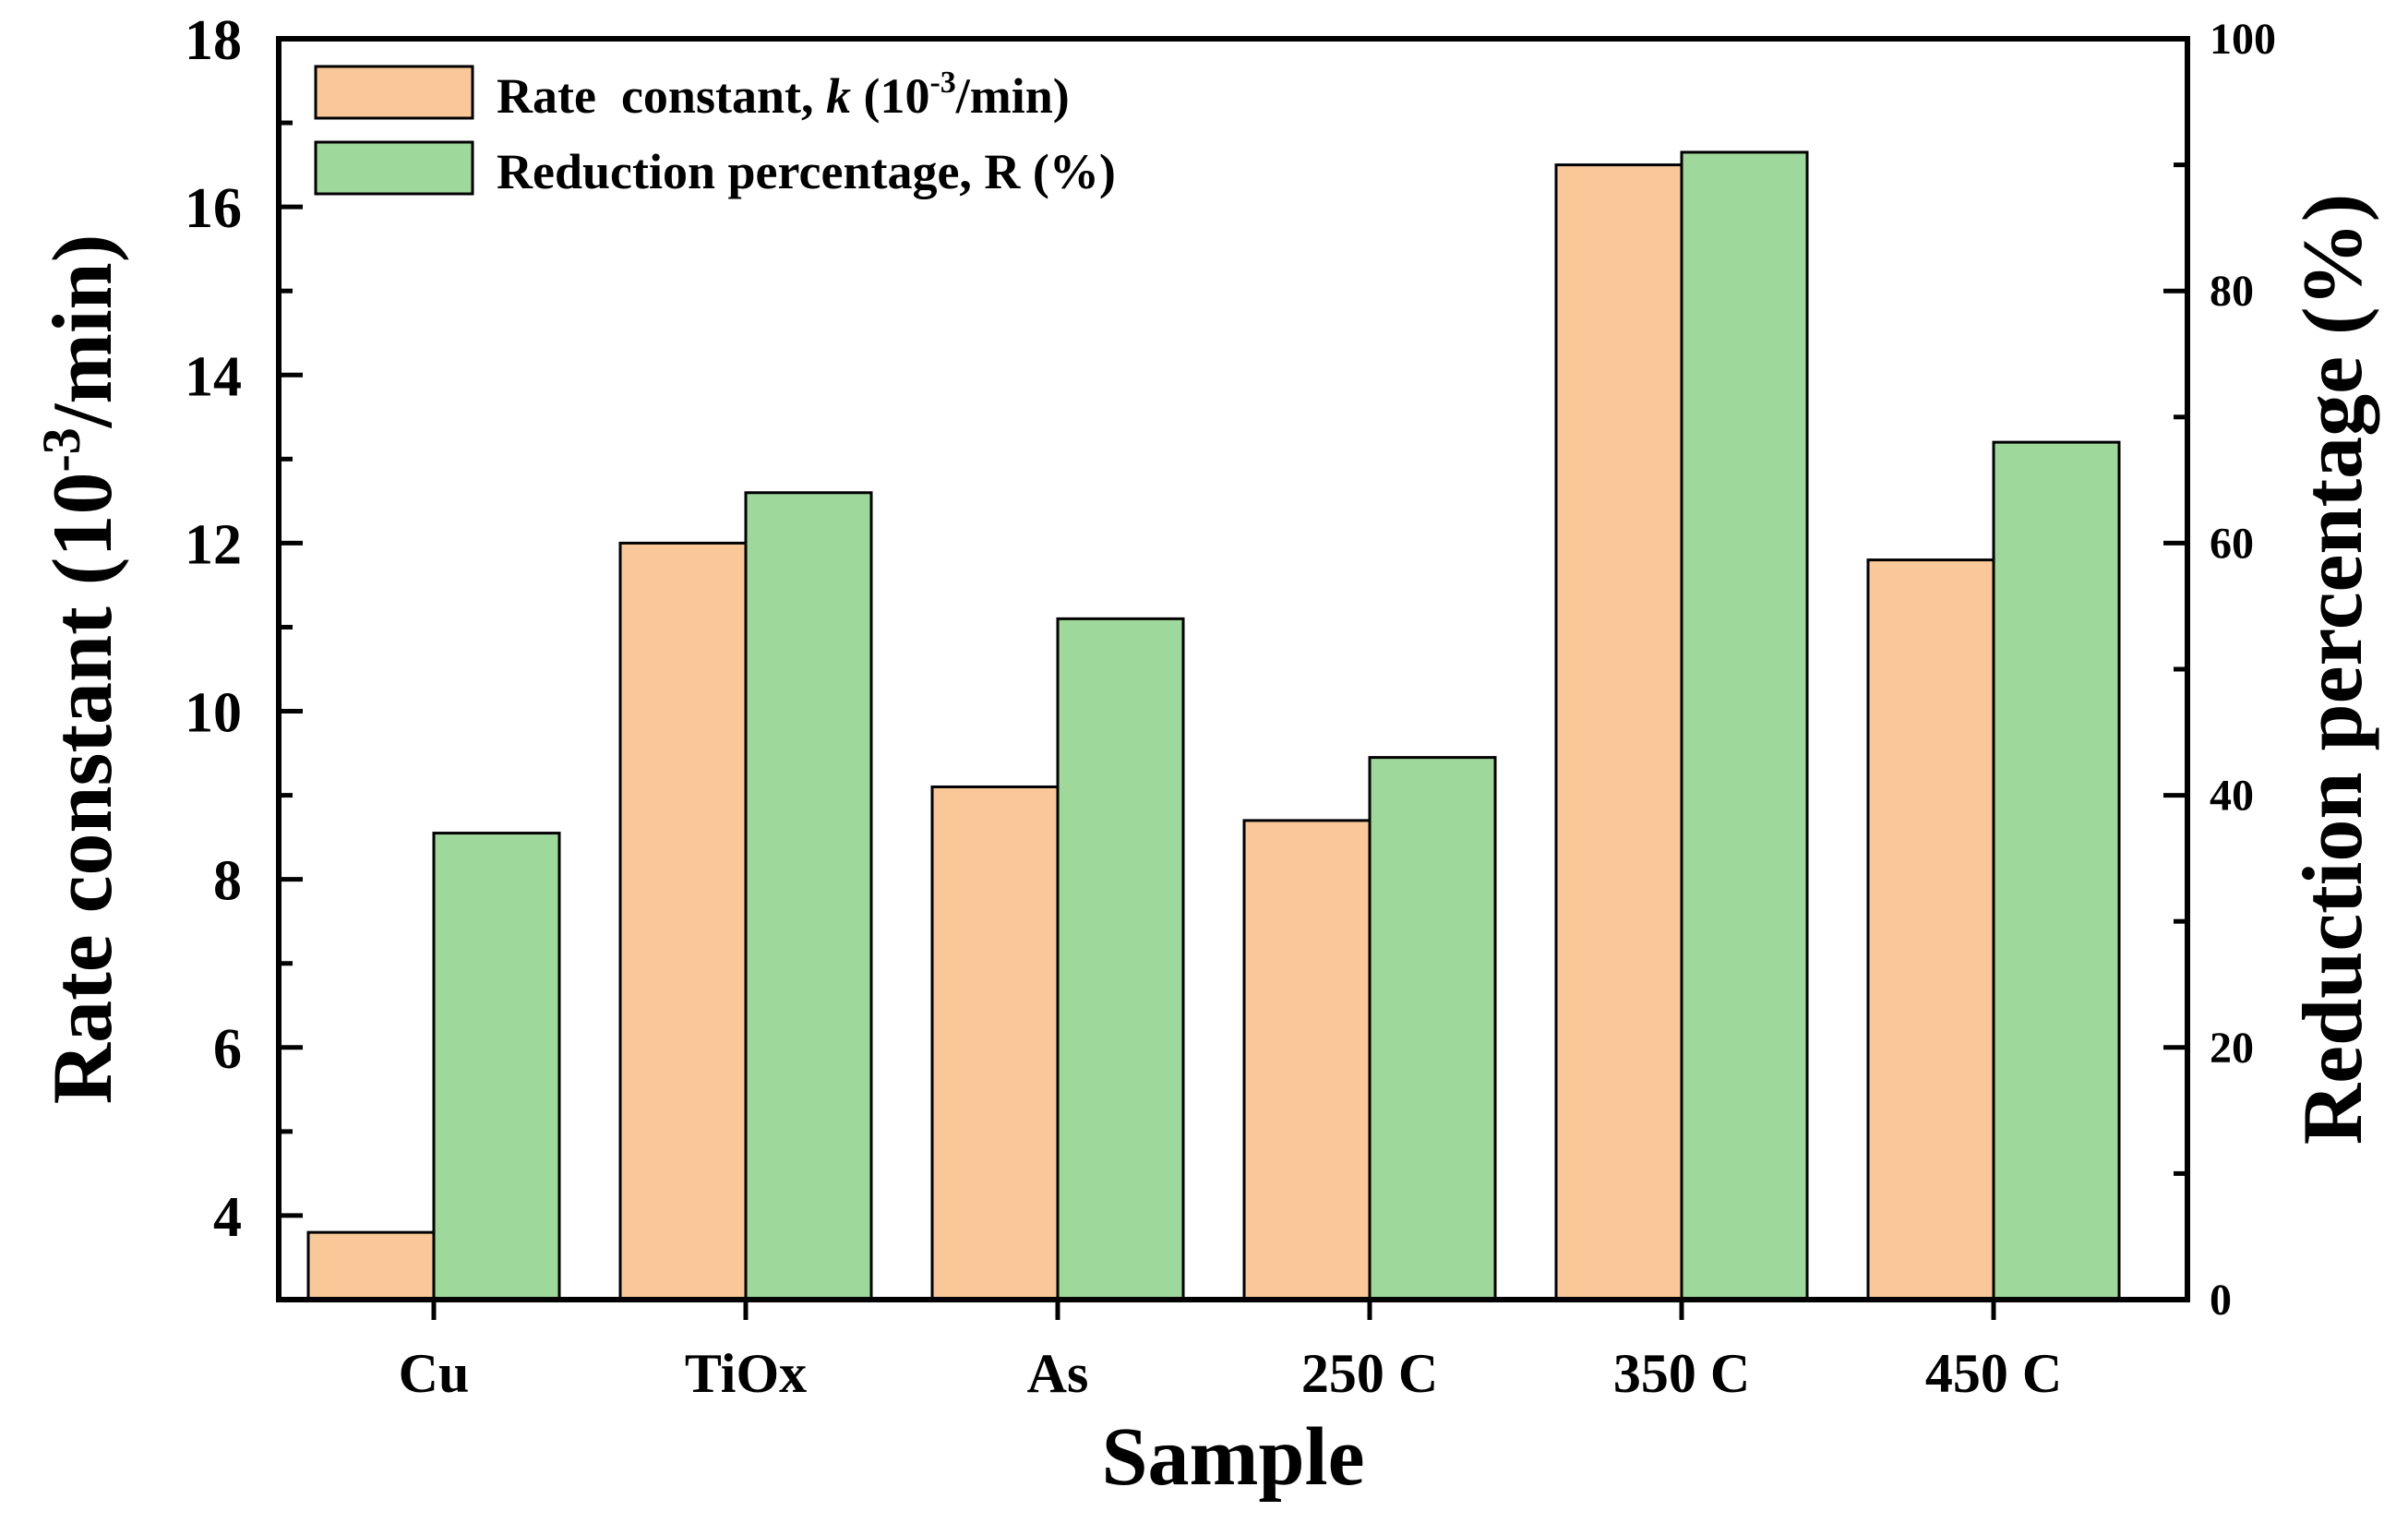 The image size is (2408, 1523). I want to click on left-axis-tick-label: 18, so click(213, 40).